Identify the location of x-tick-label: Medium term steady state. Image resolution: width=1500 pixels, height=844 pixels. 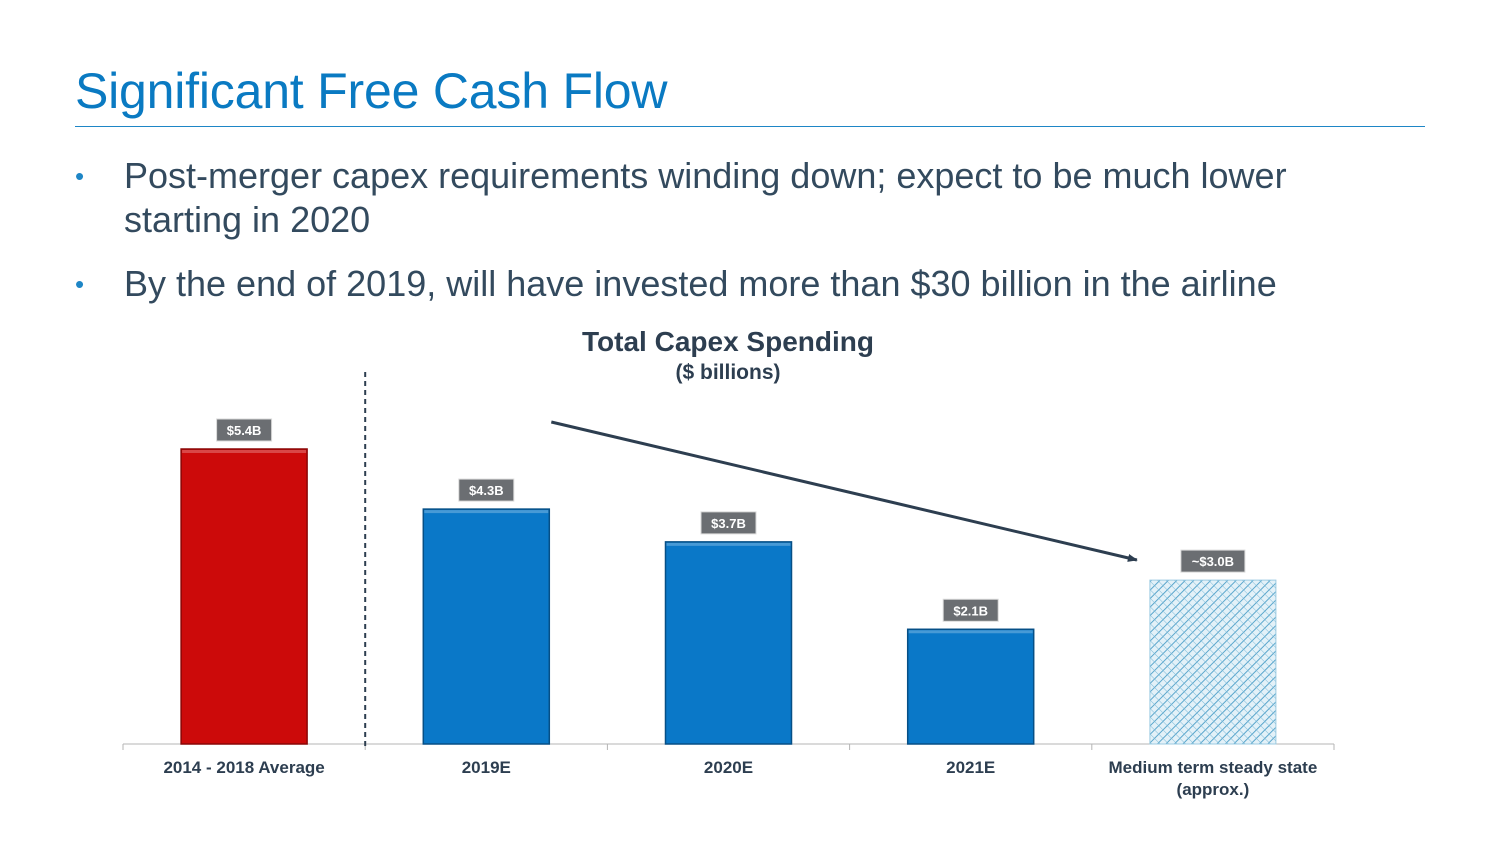
(1213, 767).